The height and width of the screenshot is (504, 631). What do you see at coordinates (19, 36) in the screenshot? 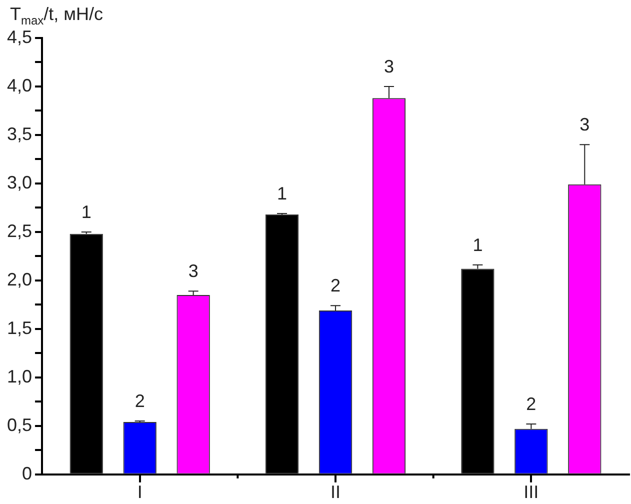
I see `y-tick-label: 4,5` at bounding box center [19, 36].